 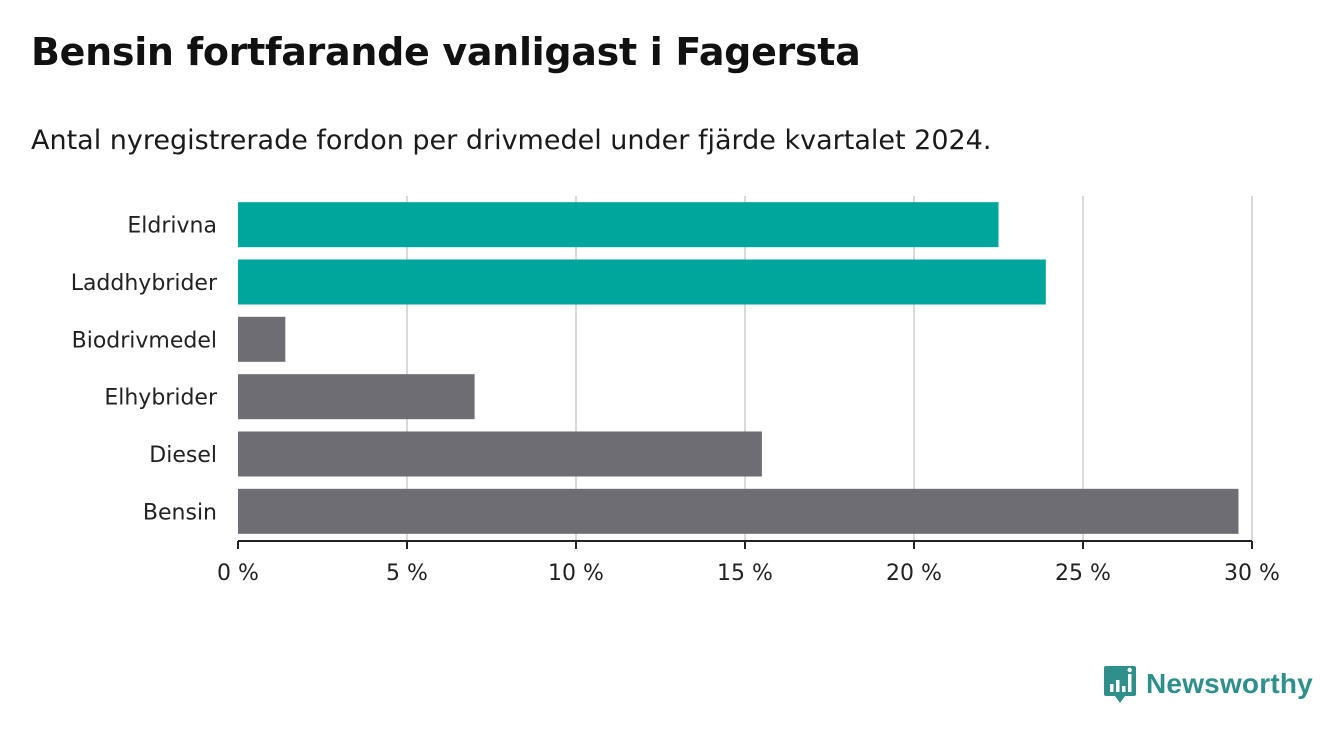 What do you see at coordinates (642, 282) in the screenshot?
I see `bar-laddhybrider` at bounding box center [642, 282].